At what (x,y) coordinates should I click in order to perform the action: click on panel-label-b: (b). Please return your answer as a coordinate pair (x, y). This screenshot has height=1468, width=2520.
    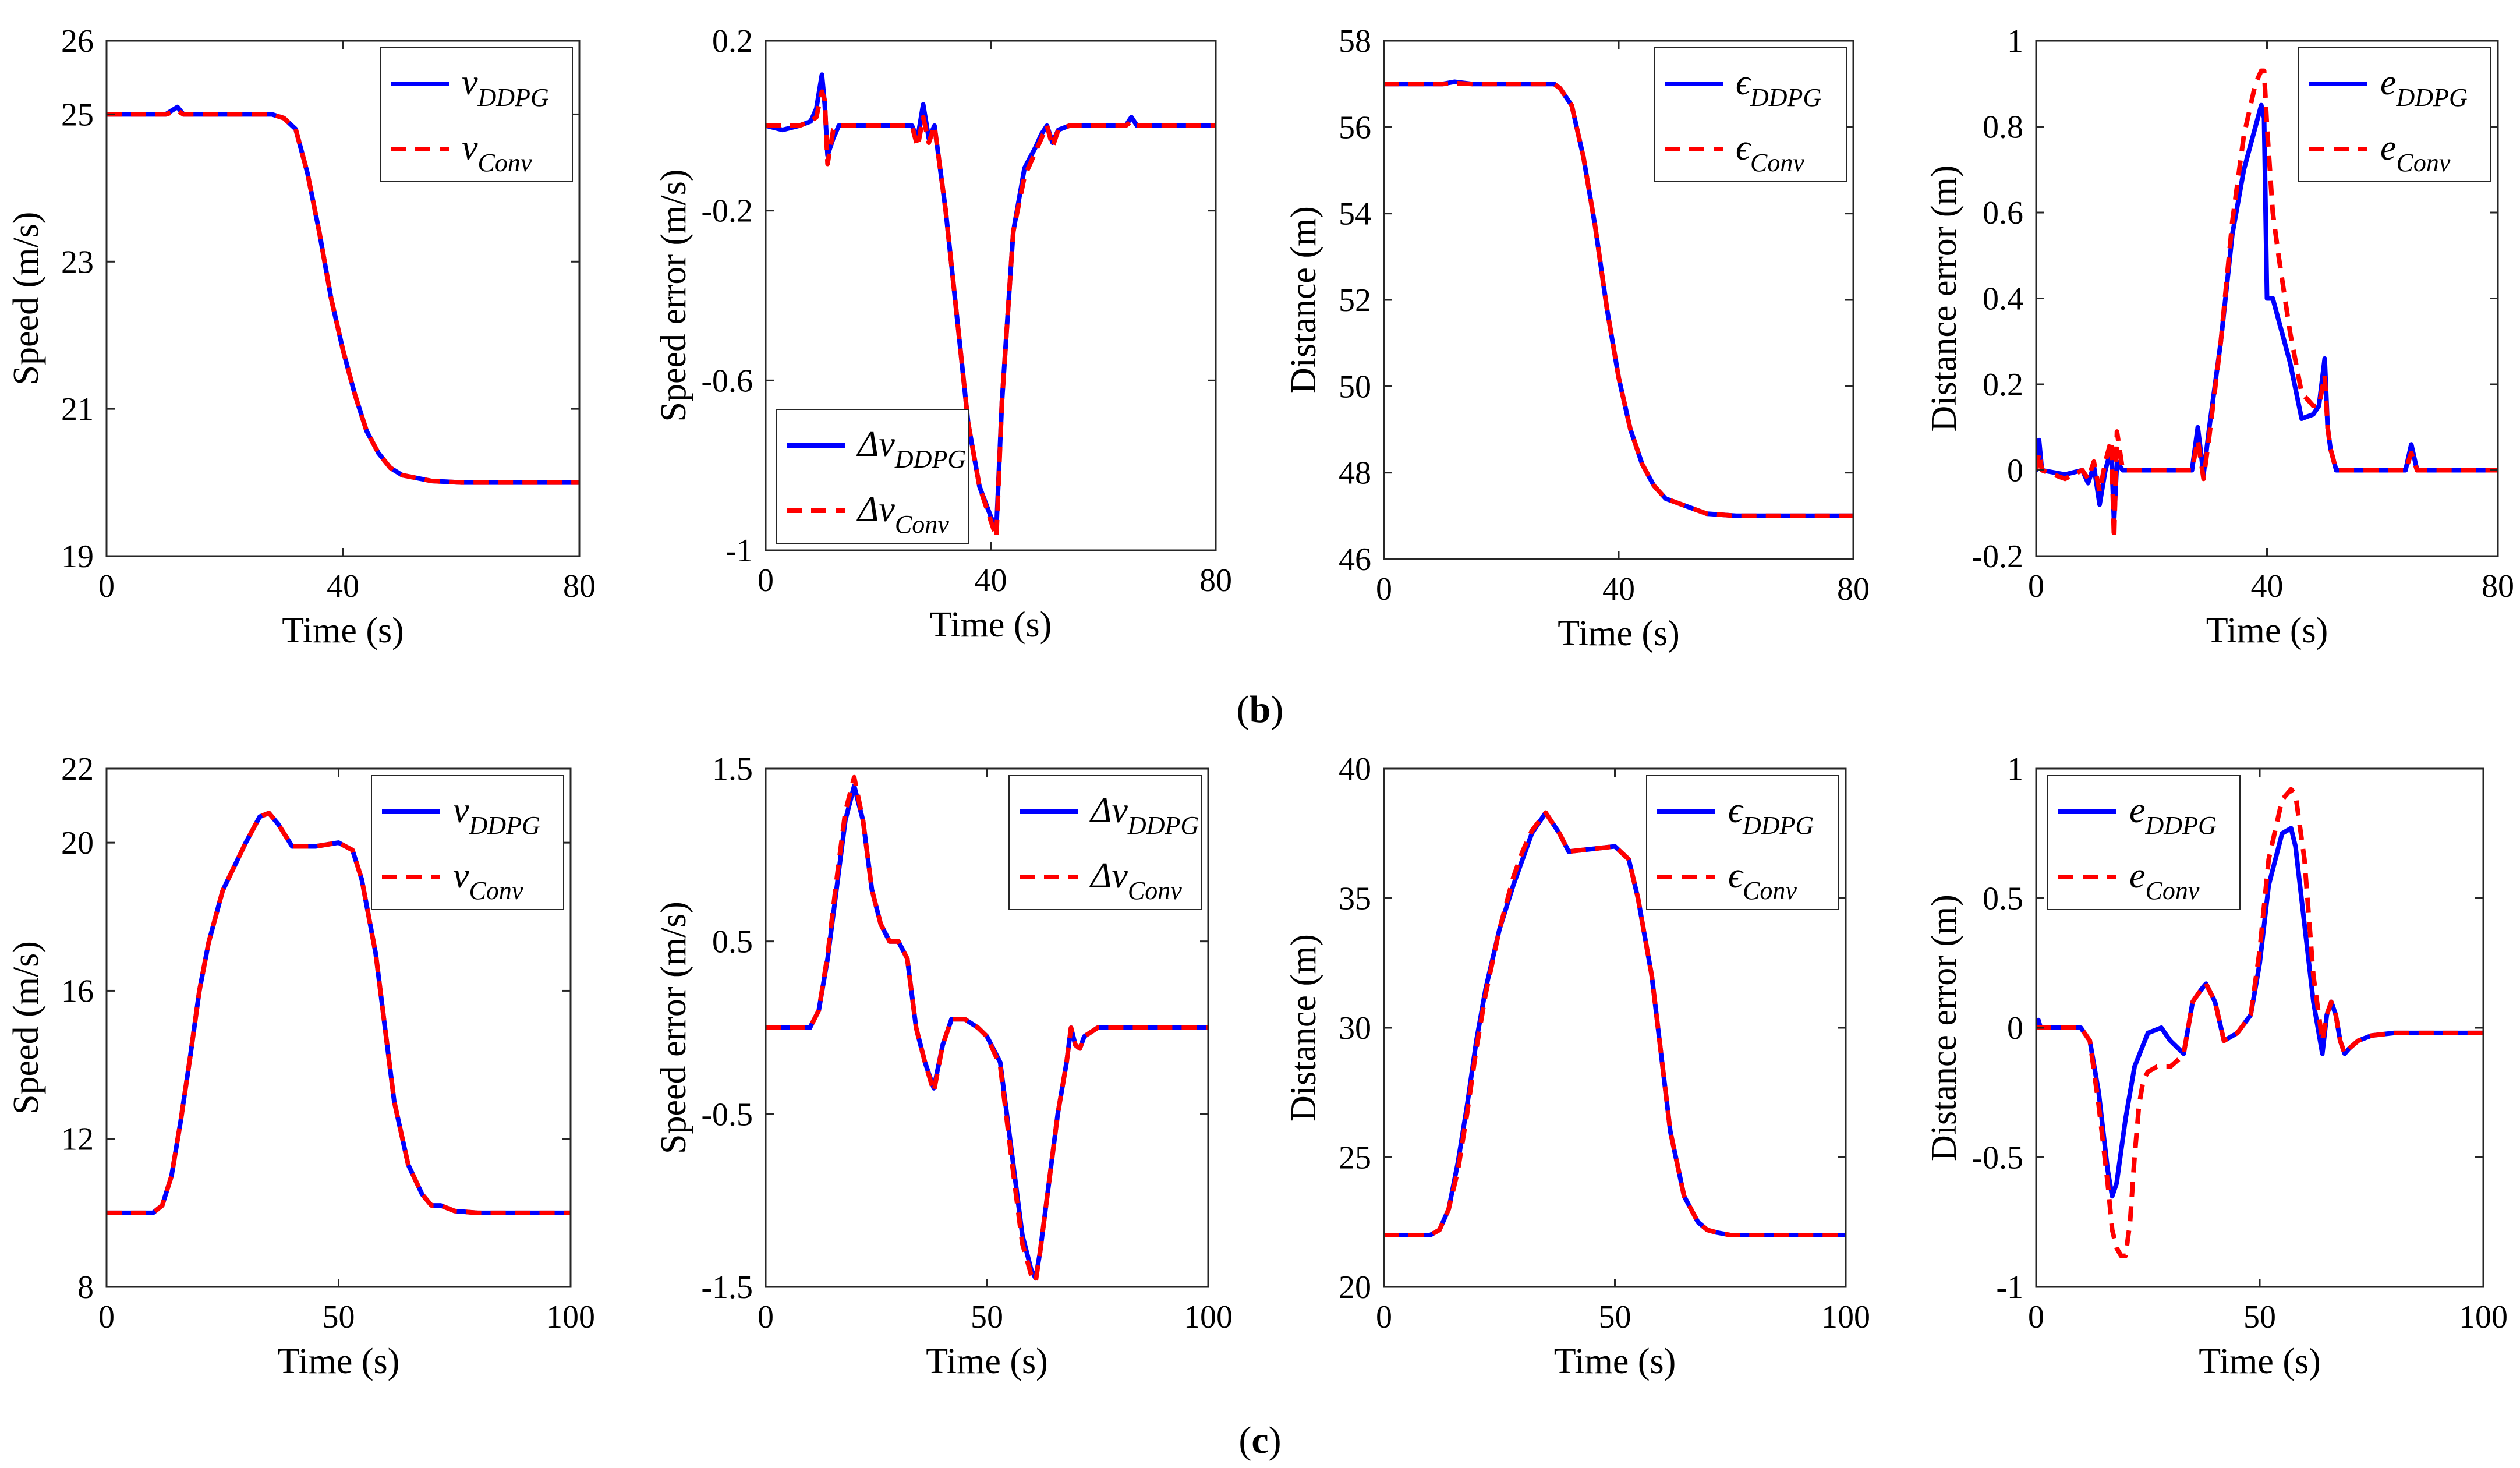
    Looking at the image, I should click on (1260, 709).